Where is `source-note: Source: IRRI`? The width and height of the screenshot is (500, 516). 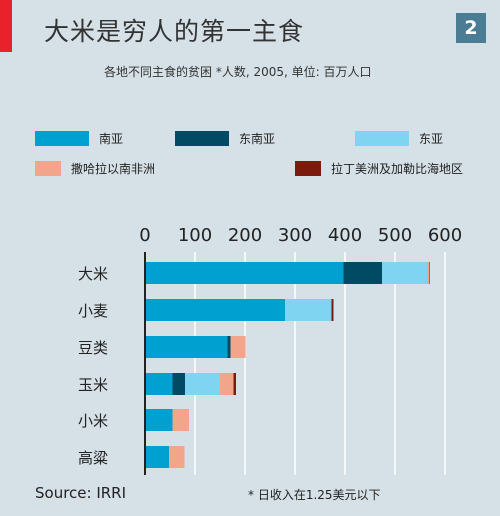 source-note: Source: IRRI is located at coordinates (81, 493).